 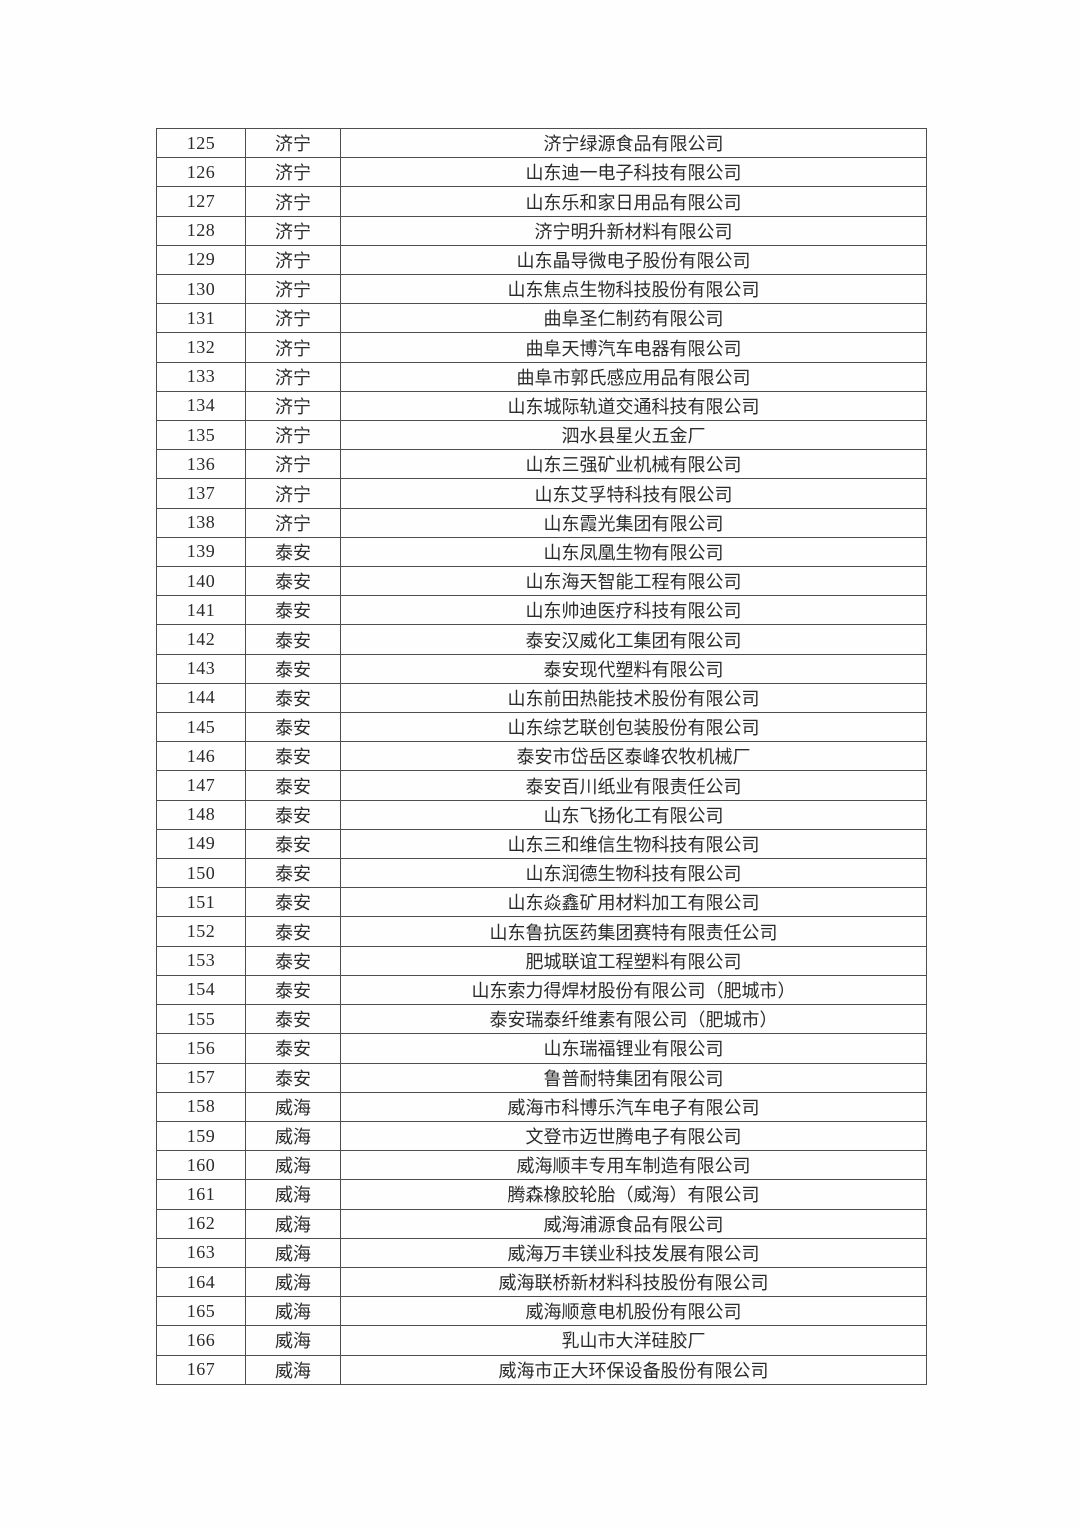 What do you see at coordinates (201, 1340) in the screenshot?
I see `index-cell: 166` at bounding box center [201, 1340].